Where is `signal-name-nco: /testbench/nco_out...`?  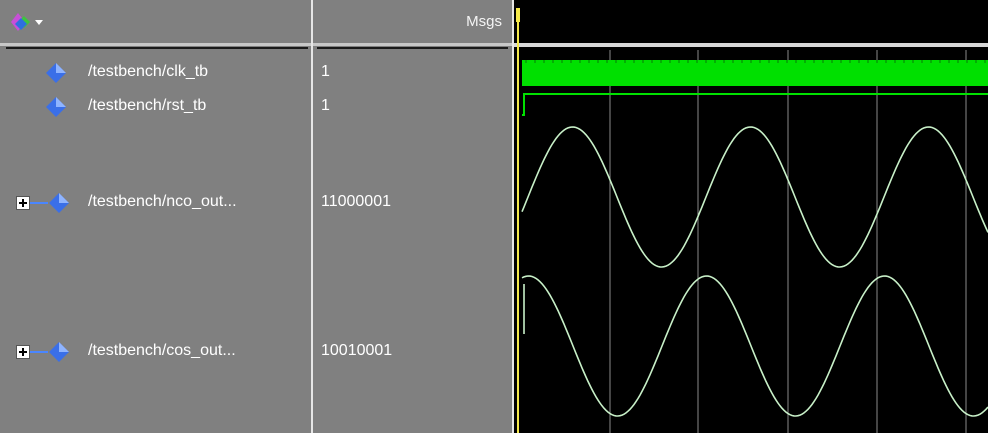
signal-name-nco: /testbench/nco_out... is located at coordinates (162, 201).